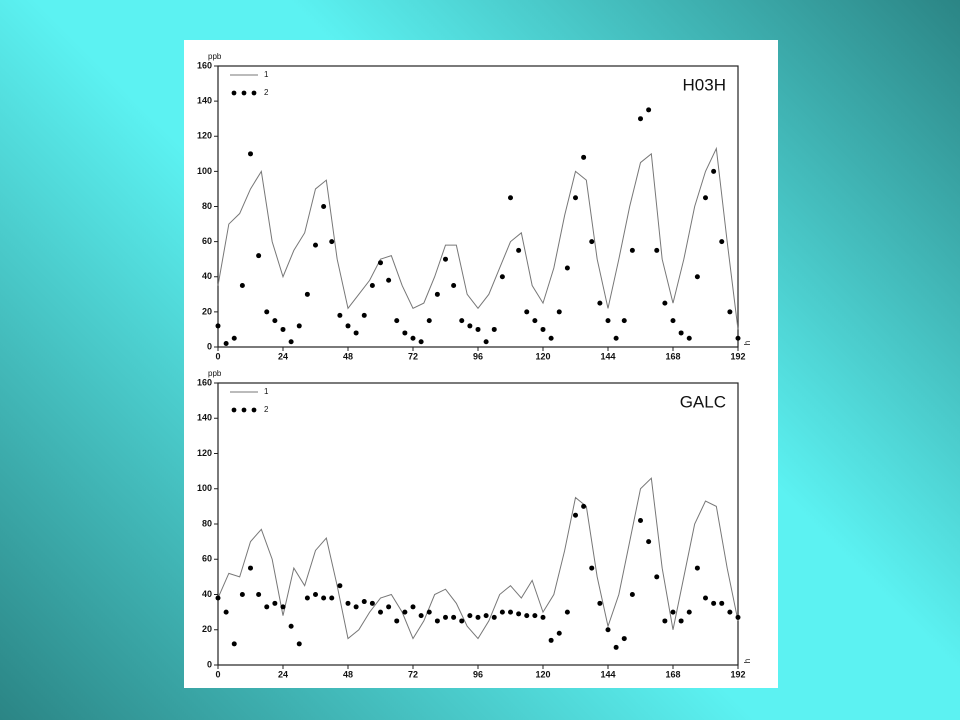 The width and height of the screenshot is (960, 720). Describe the element at coordinates (607, 356) in the screenshot. I see `x-tick-label: 144` at that location.